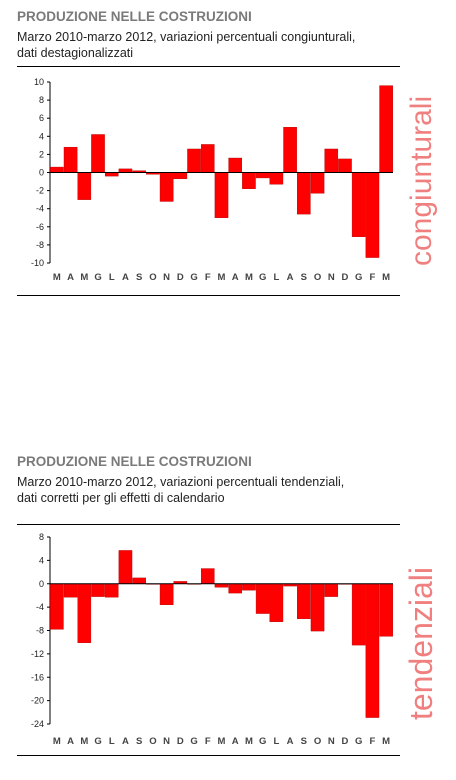  What do you see at coordinates (421, 180) in the screenshot?
I see `side-label-congiunturali: congiunturali` at bounding box center [421, 180].